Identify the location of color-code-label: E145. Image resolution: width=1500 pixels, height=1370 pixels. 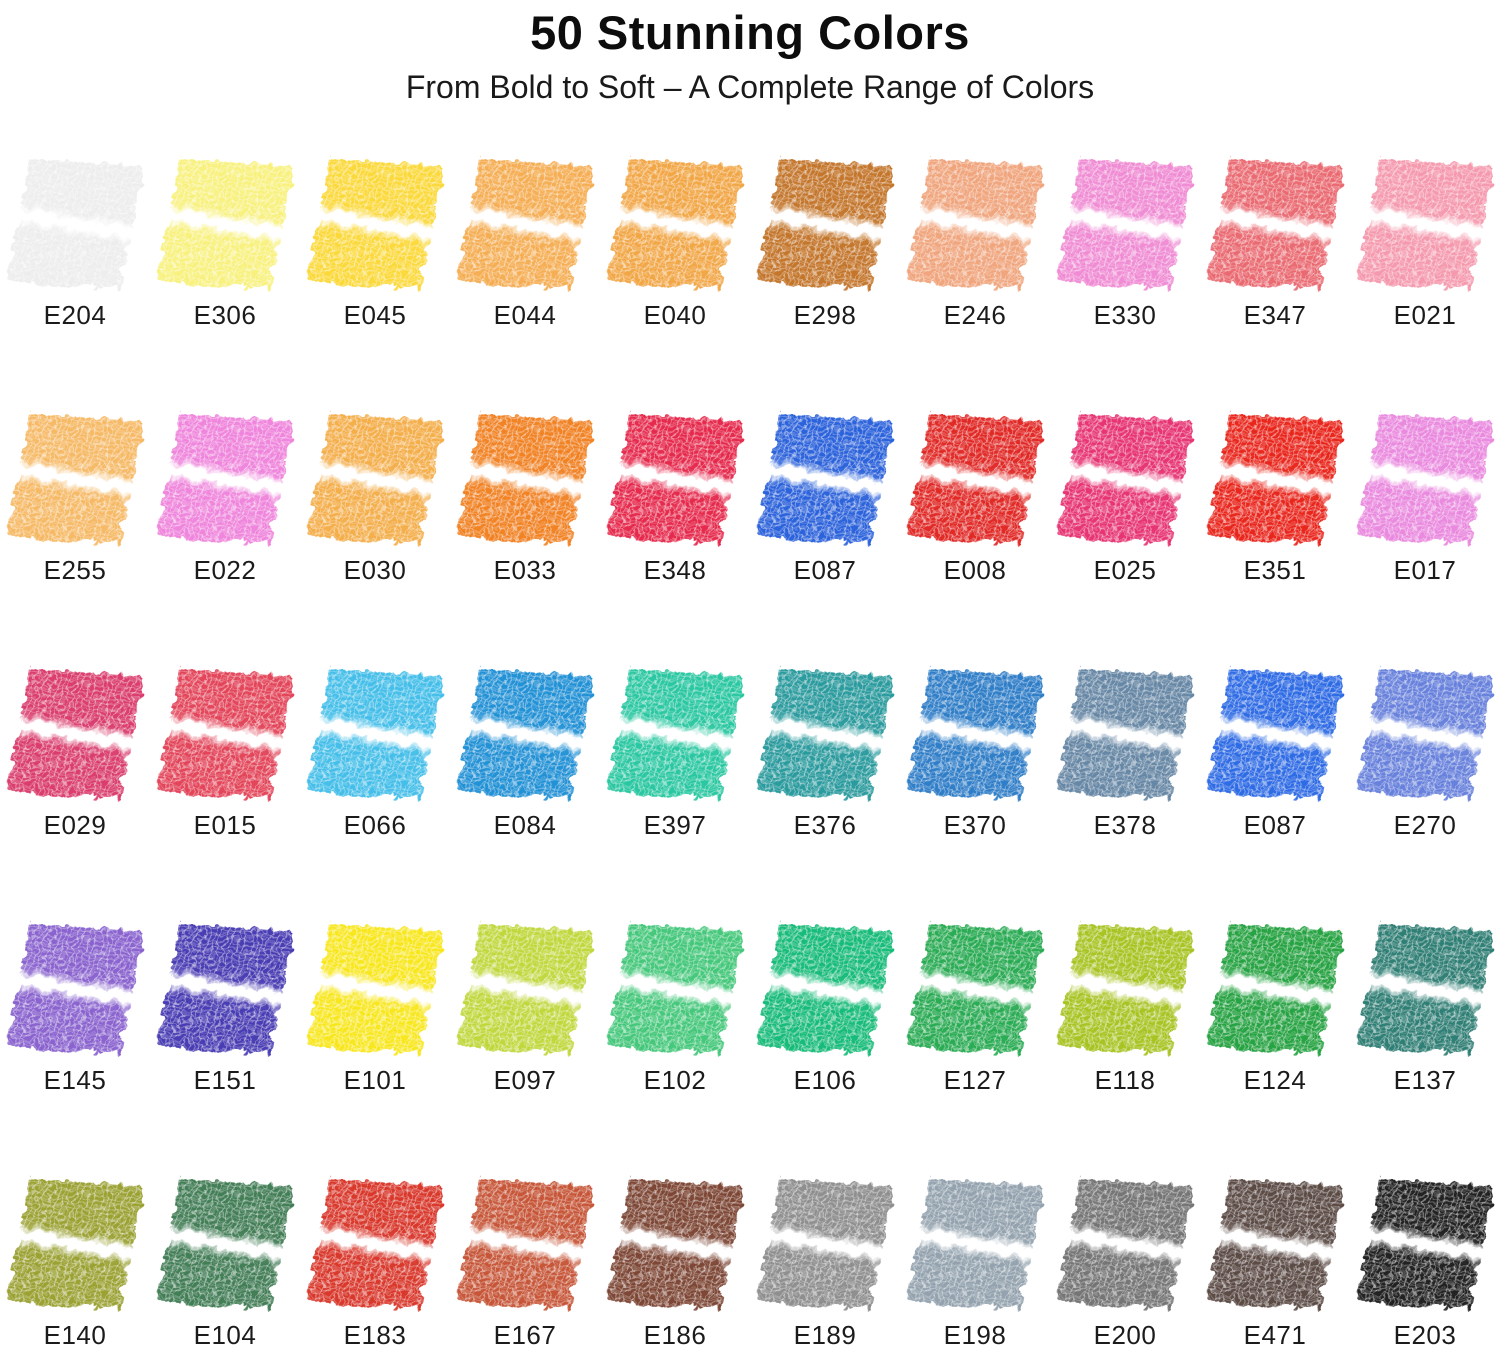
(75, 1079).